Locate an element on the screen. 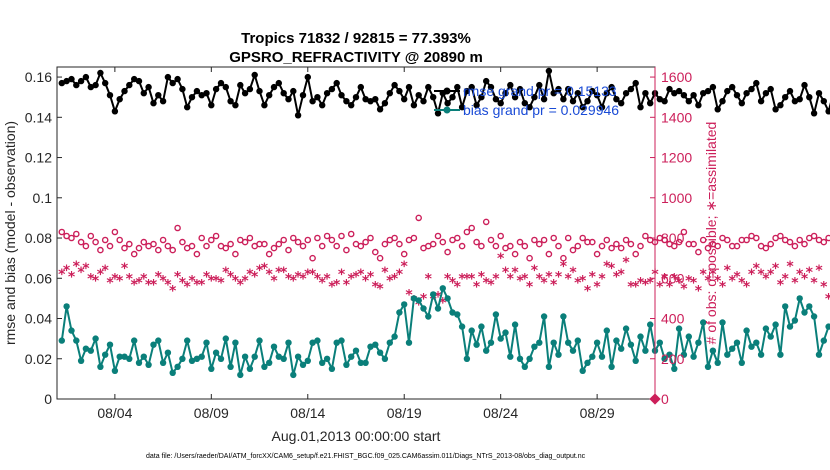  y2-tick-label: 1600 is located at coordinates (676, 77).